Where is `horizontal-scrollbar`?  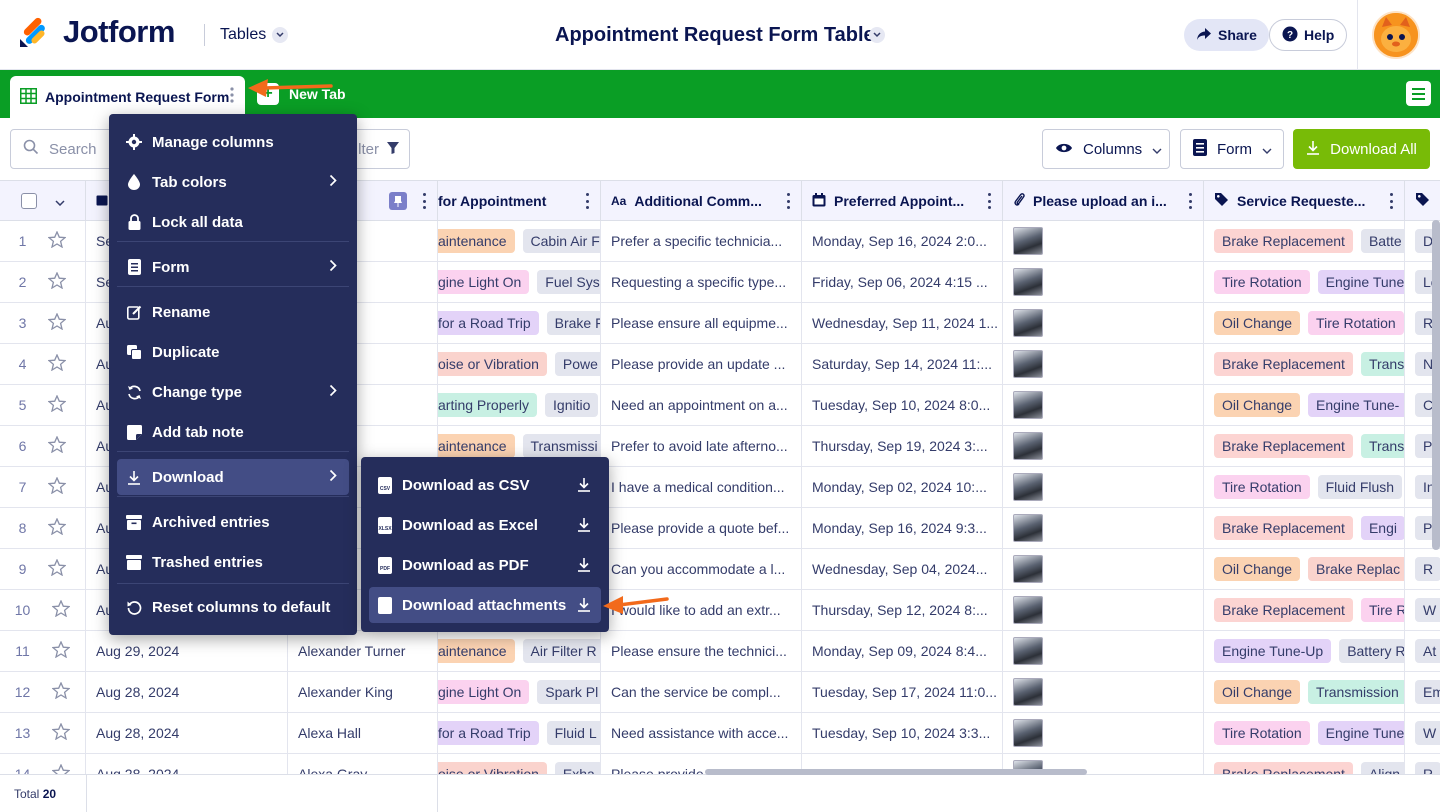
horizontal-scrollbar is located at coordinates (896, 772).